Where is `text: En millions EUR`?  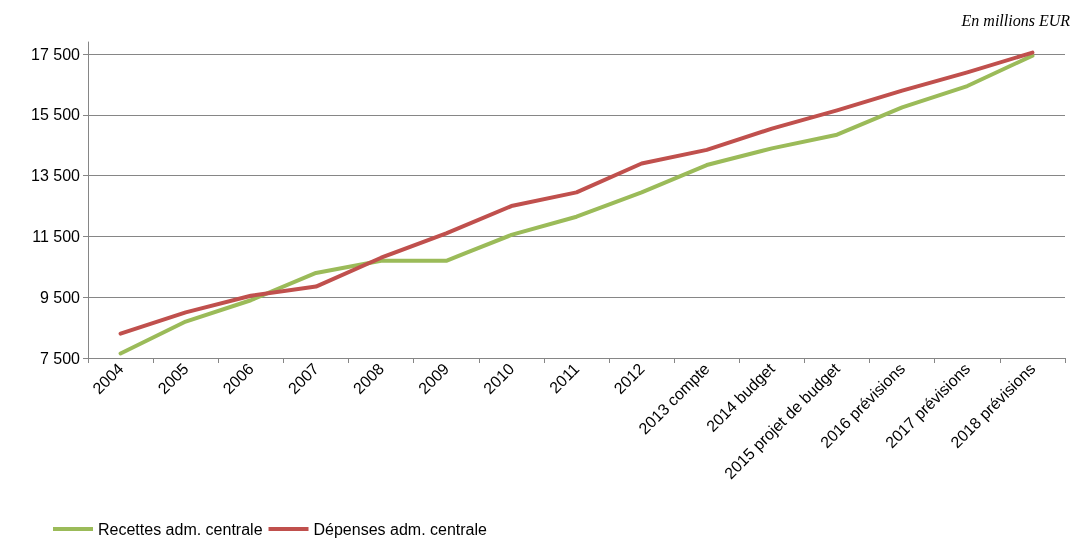
text: En millions EUR is located at coordinates (1015, 20).